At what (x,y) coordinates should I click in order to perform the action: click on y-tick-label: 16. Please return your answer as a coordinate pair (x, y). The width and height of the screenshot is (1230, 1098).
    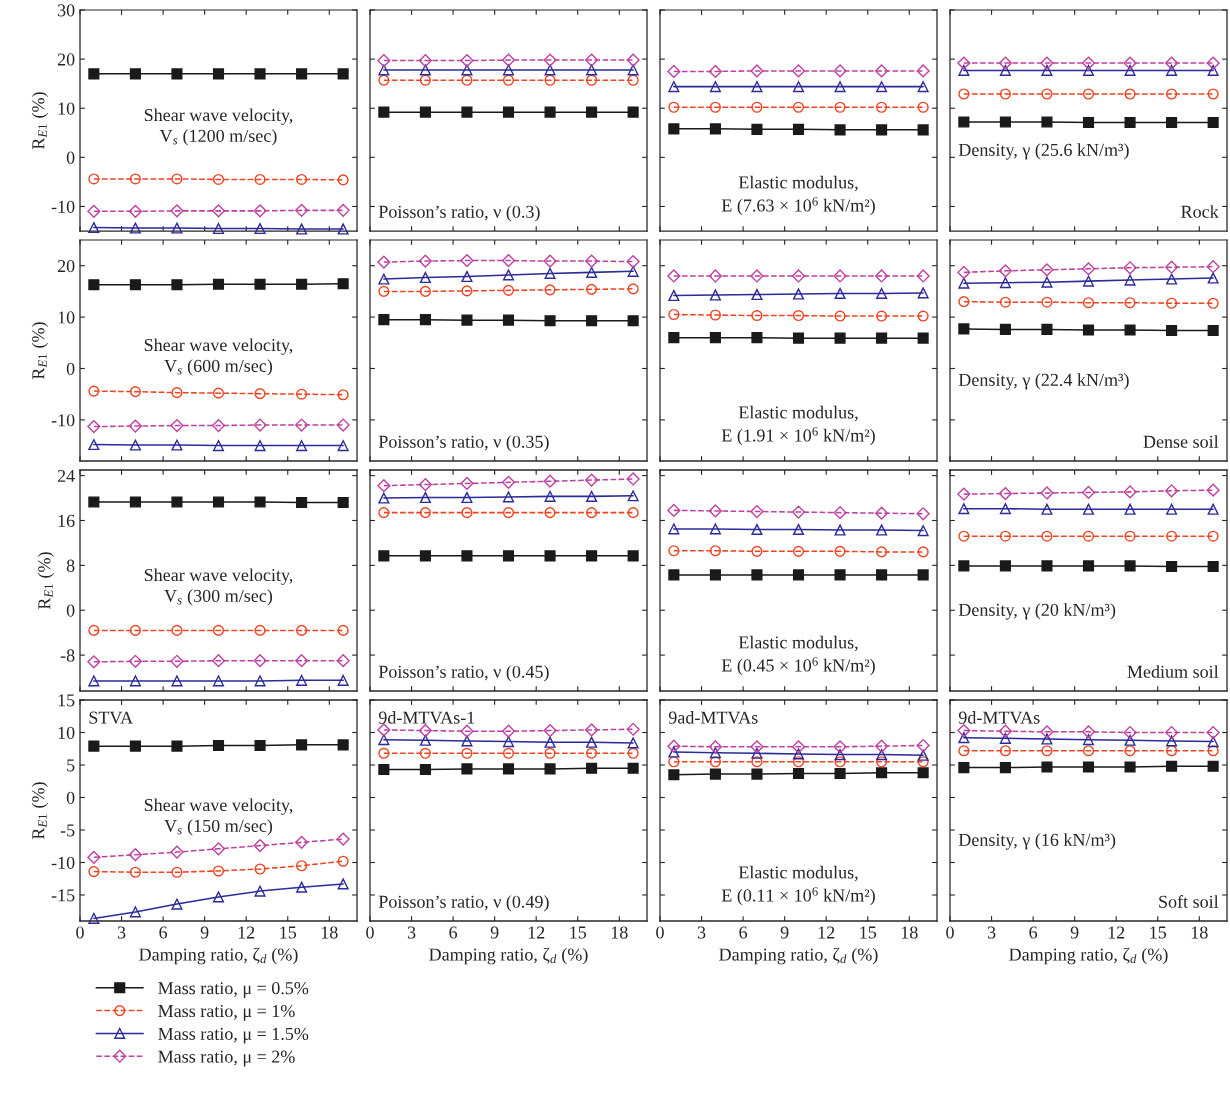
    Looking at the image, I should click on (66, 520).